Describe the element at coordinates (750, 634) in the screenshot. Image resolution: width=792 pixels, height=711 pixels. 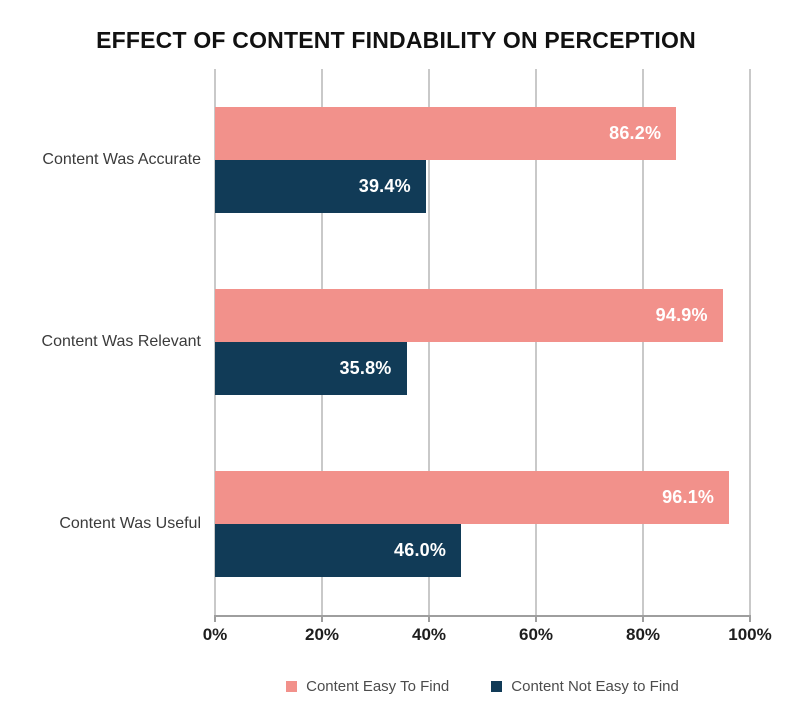
I see `x-tick-label: 100%` at that location.